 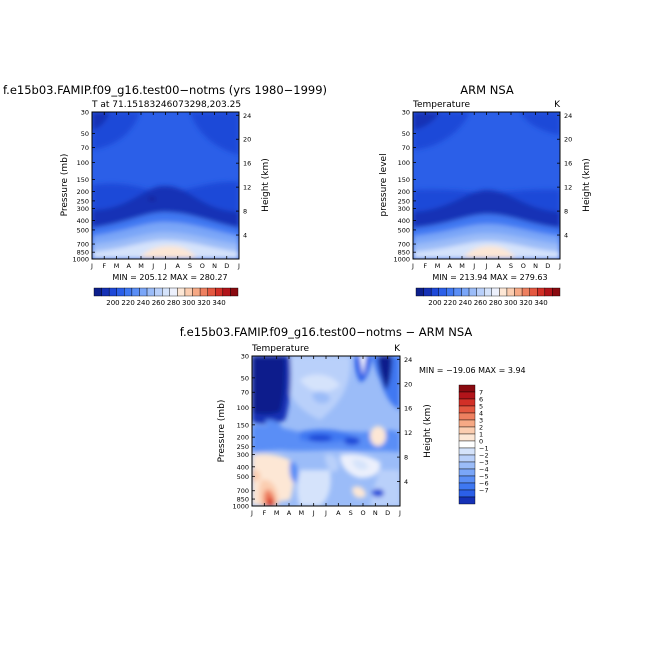 What do you see at coordinates (408, 409) in the screenshot?
I see `height-tick-label: 16` at bounding box center [408, 409].